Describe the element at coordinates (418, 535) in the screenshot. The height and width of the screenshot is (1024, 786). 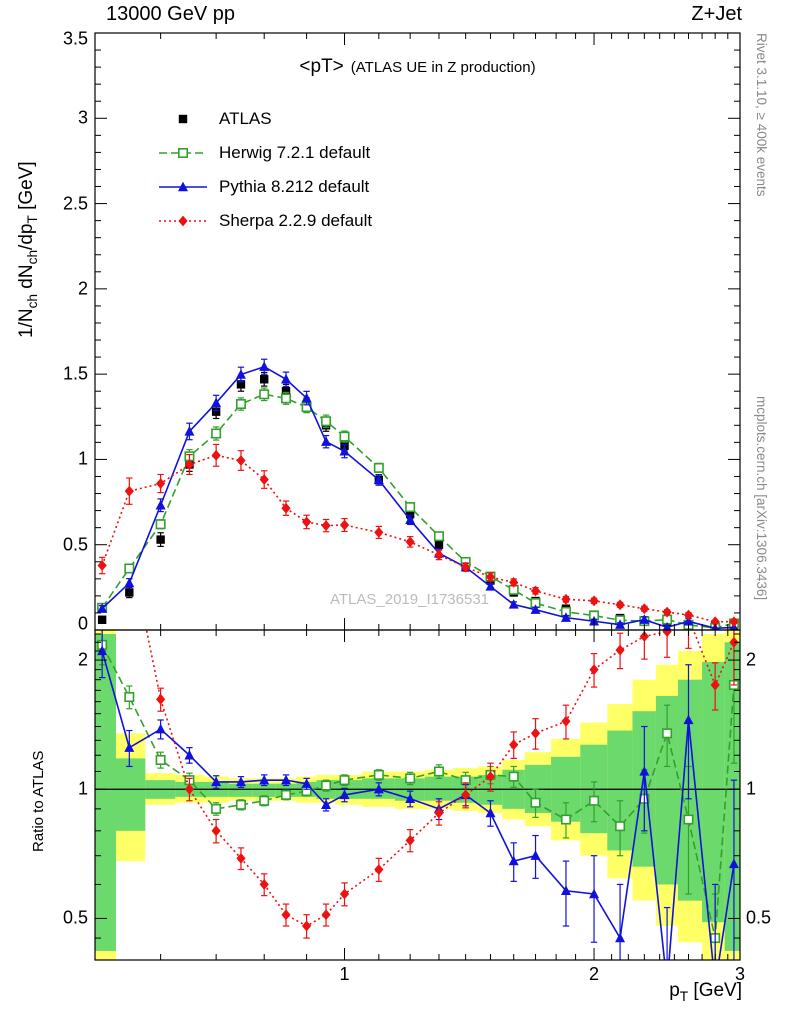
I see `series-main-sherpa` at that location.